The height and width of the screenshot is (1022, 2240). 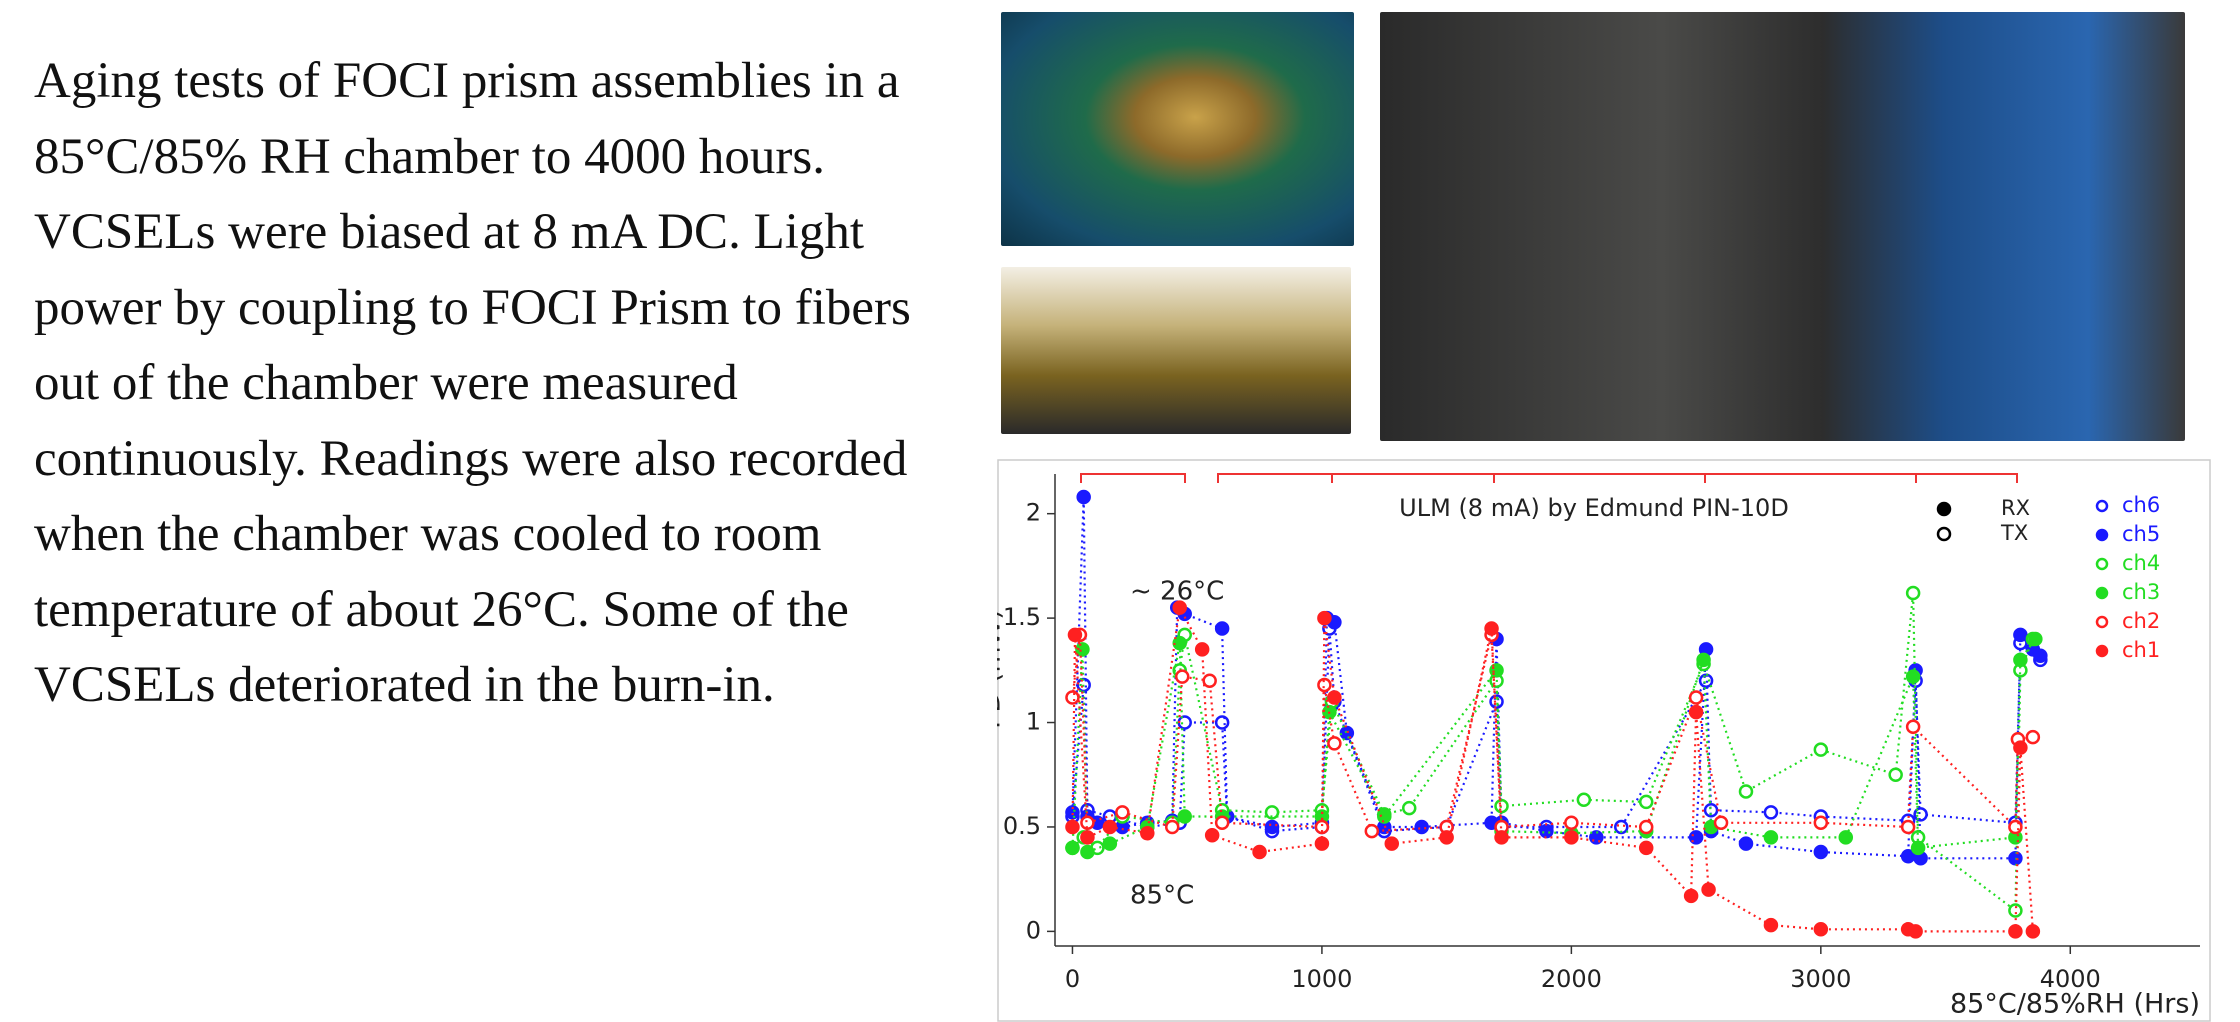 I want to click on photo-prism-side, so click(x=1176, y=350).